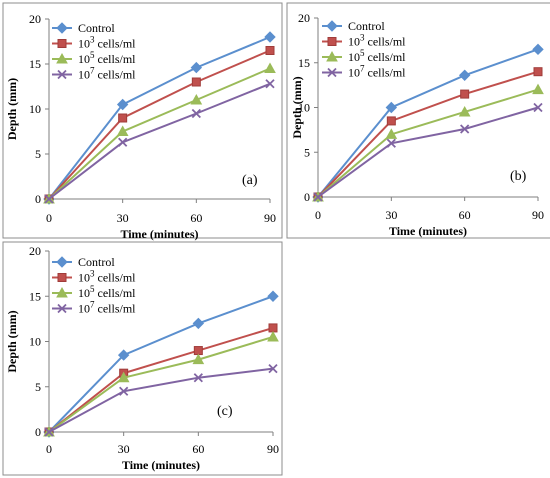 The width and height of the screenshot is (550, 478). I want to click on legend-label: 103 cells/ml, so click(377, 41).